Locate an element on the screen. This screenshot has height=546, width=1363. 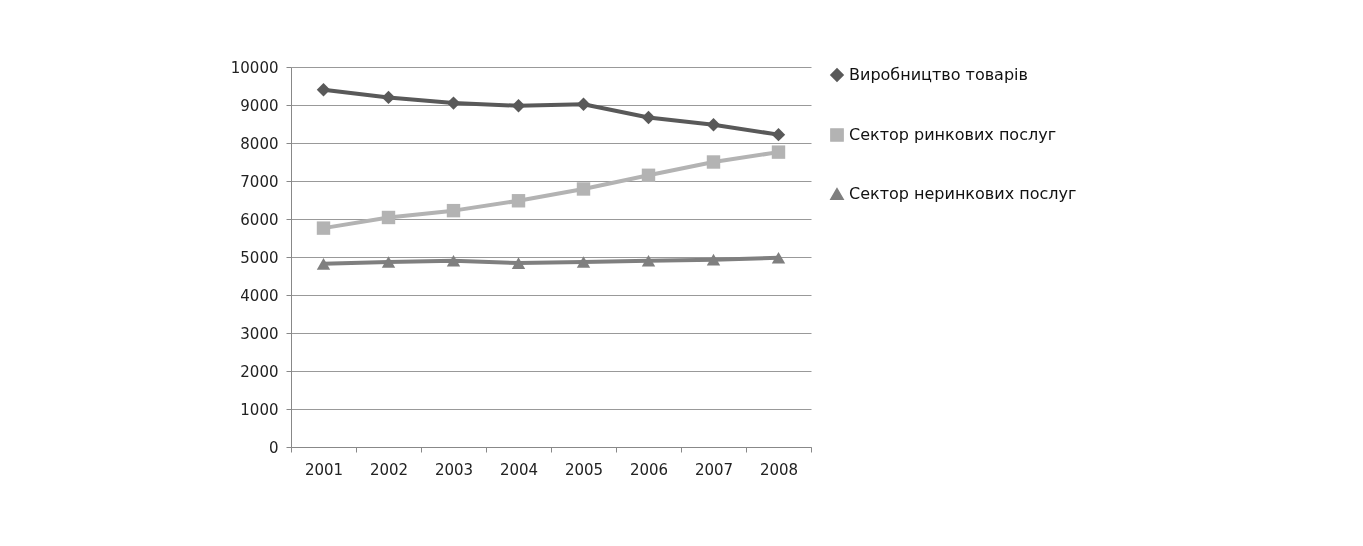
y-tick-label: 1000 is located at coordinates (259, 409).